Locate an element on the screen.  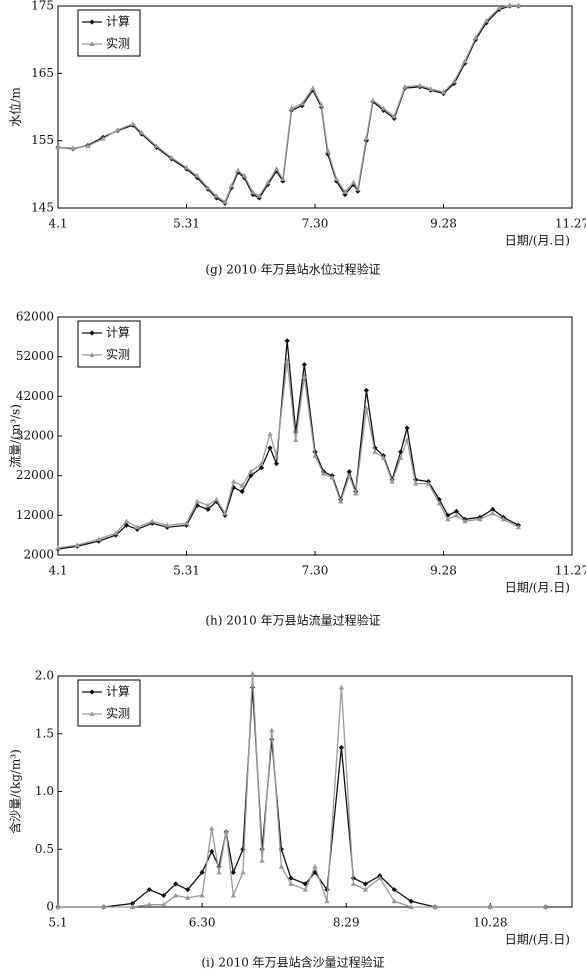
y-tick-label: 22000 is located at coordinates (35, 475).